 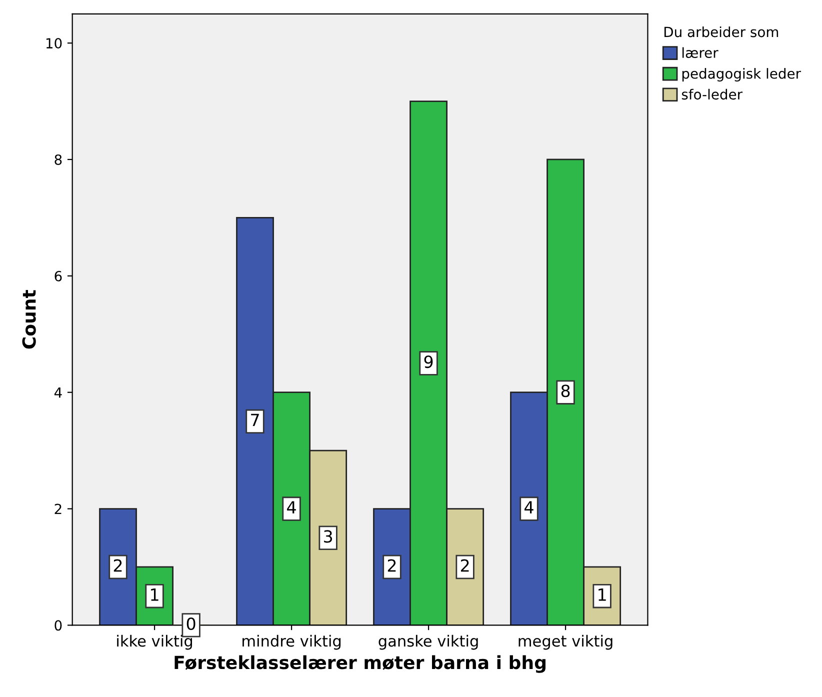 I want to click on x-axis-title: Førsteklasselærer møter barna i bhg, so click(x=360, y=664).